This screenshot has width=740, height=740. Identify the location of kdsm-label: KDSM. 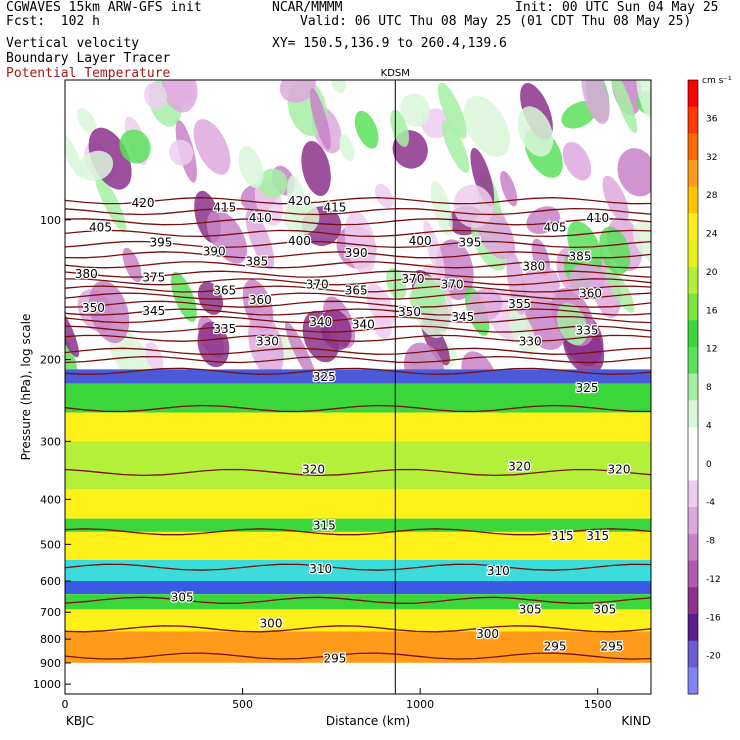
(395, 73).